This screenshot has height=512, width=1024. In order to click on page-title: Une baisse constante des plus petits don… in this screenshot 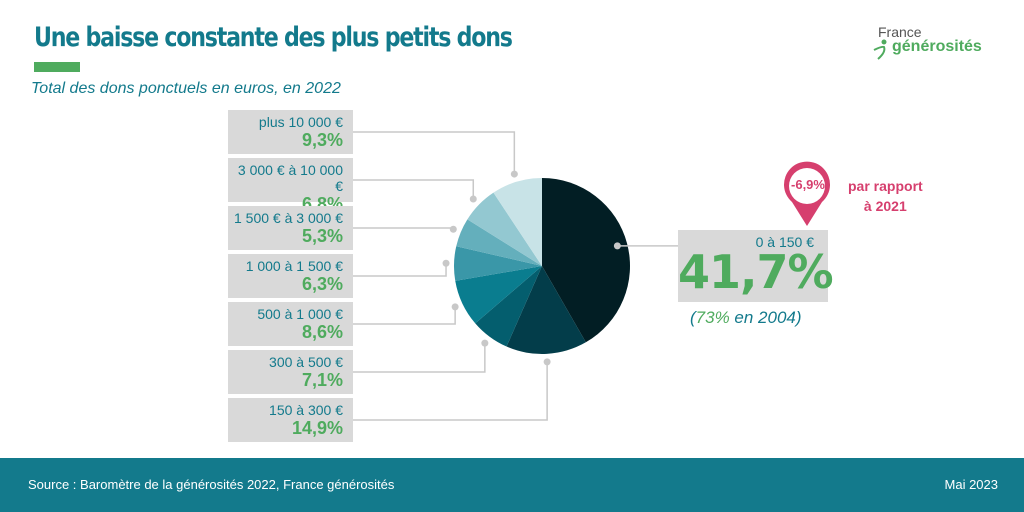, I will do `click(273, 37)`.